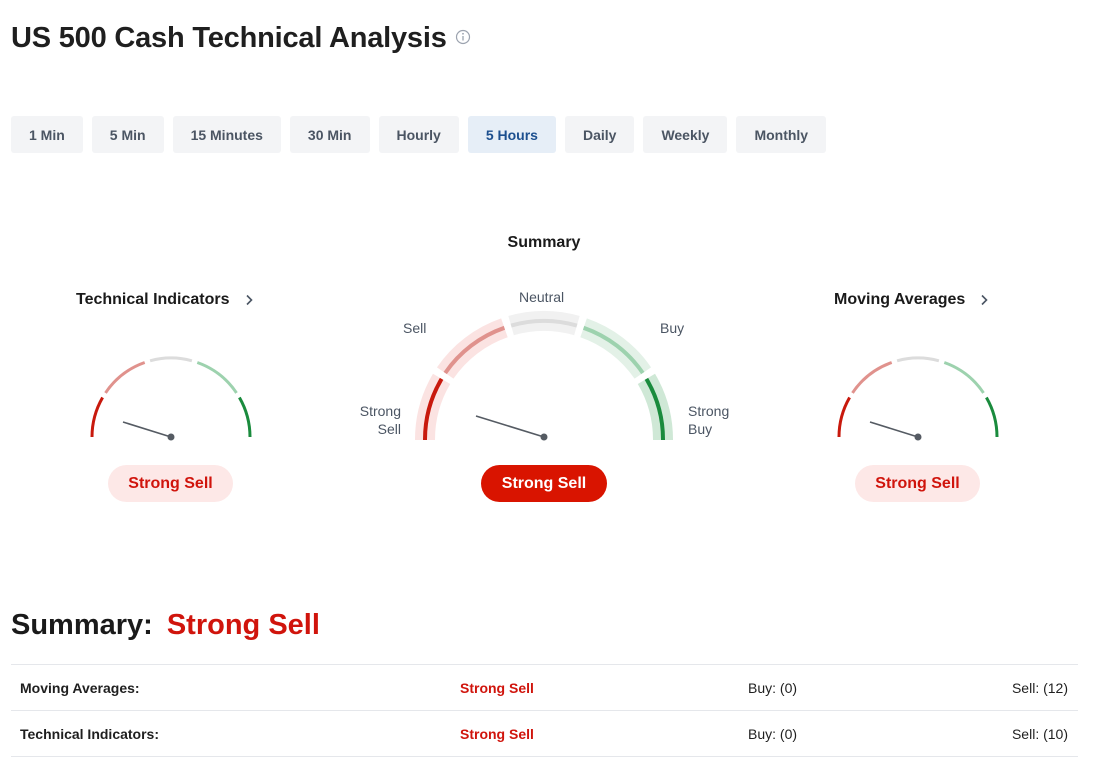 This screenshot has height=763, width=1100. What do you see at coordinates (415, 328) in the screenshot?
I see `gauge-label-sell: Sell` at bounding box center [415, 328].